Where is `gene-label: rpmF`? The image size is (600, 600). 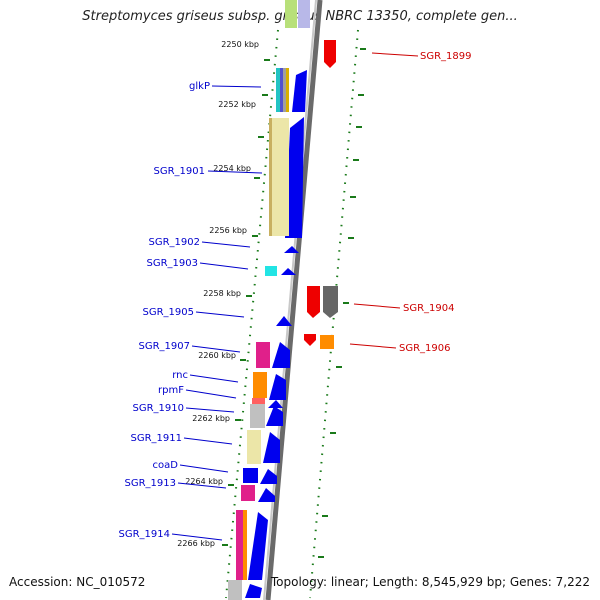
gene-label: rpmF is located at coordinates (171, 390).